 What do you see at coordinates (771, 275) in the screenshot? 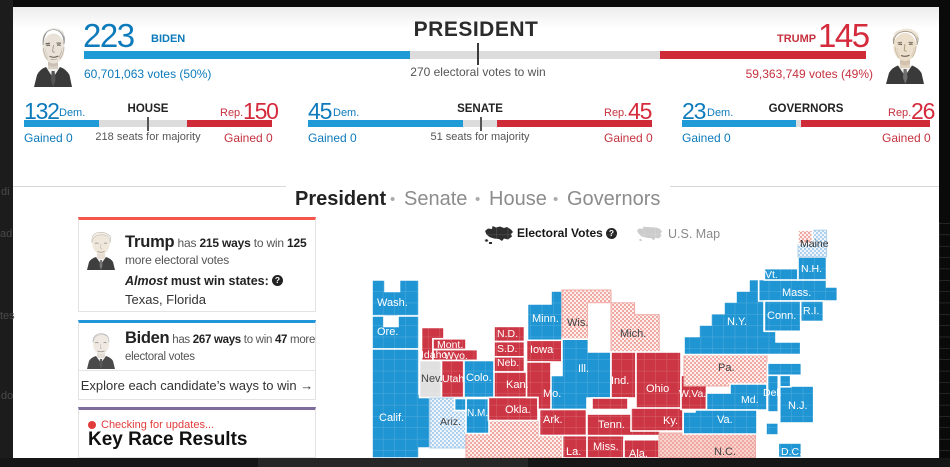
I see `svg-text: Vt.` at bounding box center [771, 275].